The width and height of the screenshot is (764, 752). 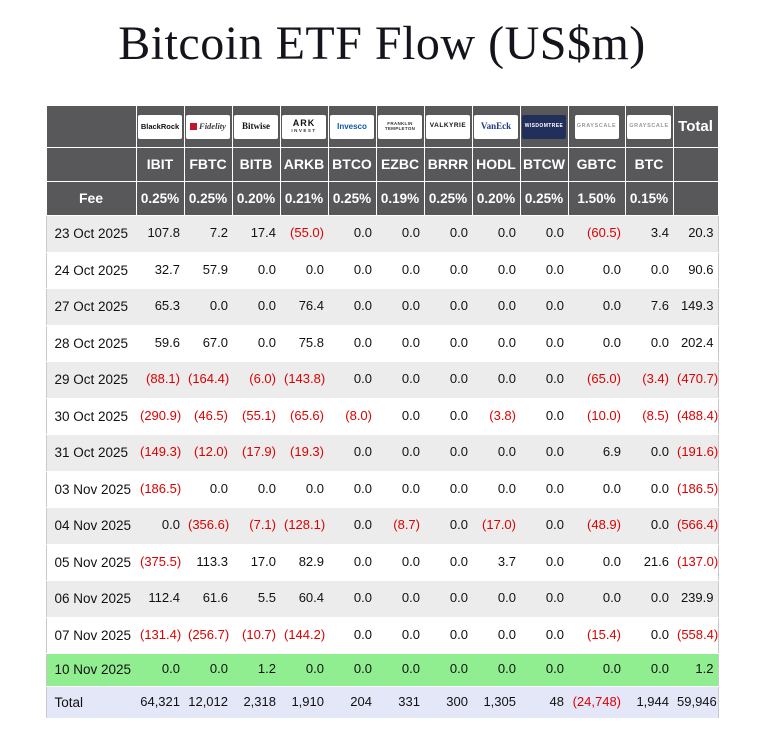 I want to click on date-cell: 30 Oct 2025, so click(x=91, y=417).